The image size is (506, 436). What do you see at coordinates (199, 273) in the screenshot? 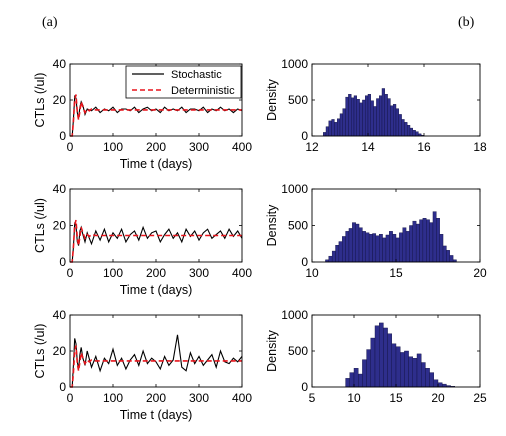
I see `ts2-xtick-label-3: 300` at bounding box center [199, 273].